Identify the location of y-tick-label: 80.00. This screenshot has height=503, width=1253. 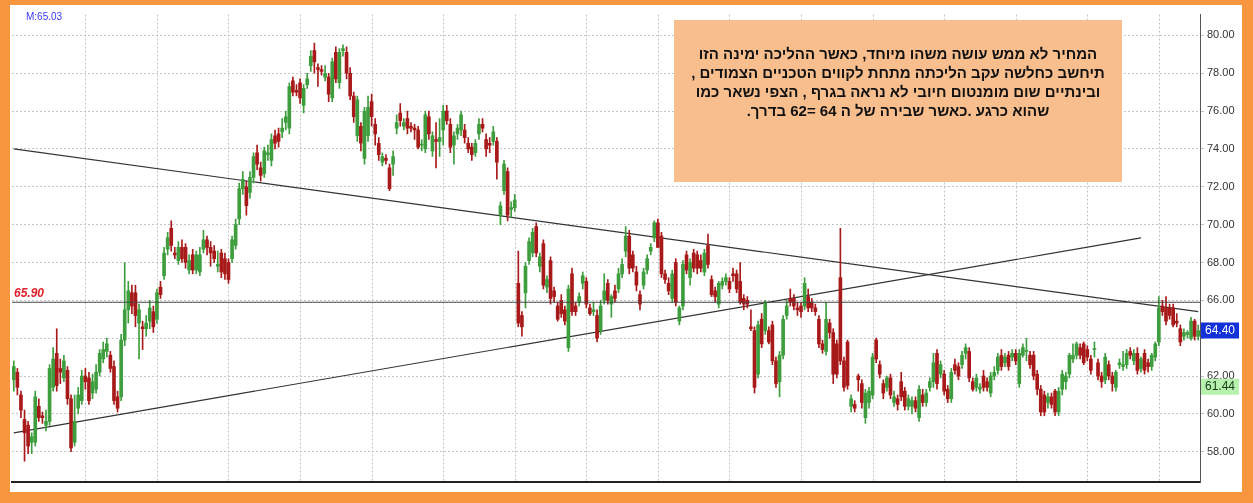
(1221, 34).